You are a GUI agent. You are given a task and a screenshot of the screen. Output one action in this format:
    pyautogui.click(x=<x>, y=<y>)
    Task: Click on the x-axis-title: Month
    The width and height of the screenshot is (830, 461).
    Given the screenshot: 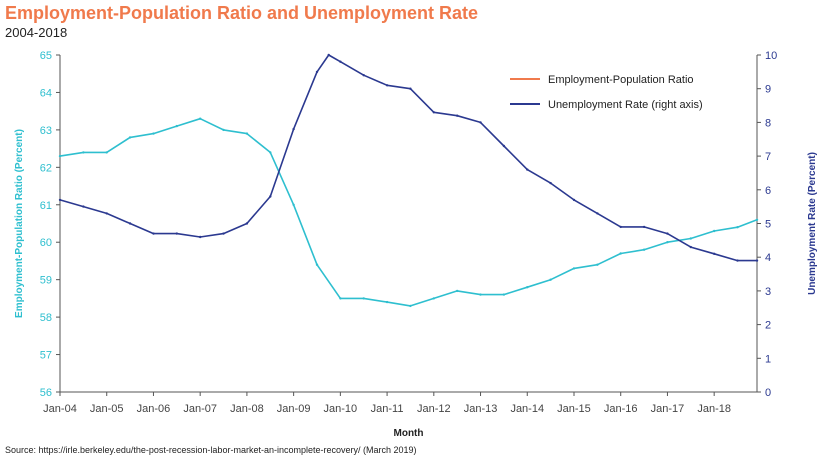 What is the action you would take?
    pyautogui.click(x=409, y=433)
    